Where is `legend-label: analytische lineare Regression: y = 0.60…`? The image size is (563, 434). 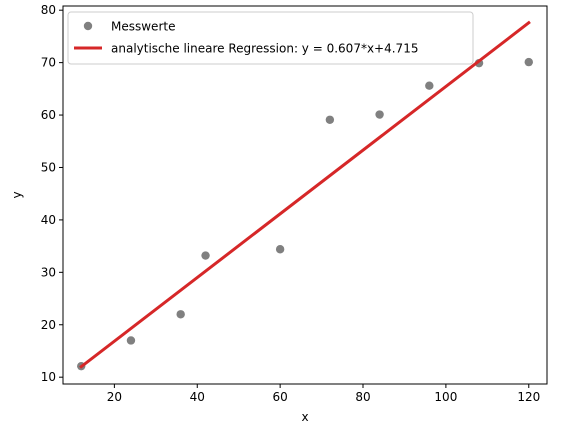
legend-label: analytische lineare Regression: y = 0.60… is located at coordinates (264, 49).